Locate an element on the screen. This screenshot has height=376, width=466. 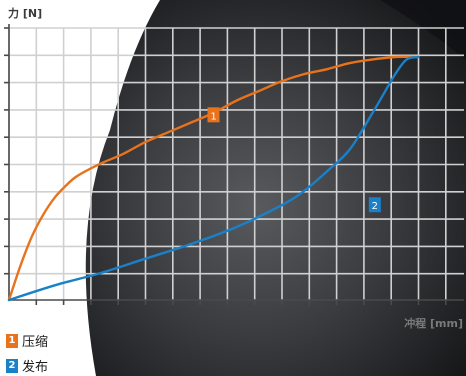
series-marker-label-1: 1 is located at coordinates (213, 116).